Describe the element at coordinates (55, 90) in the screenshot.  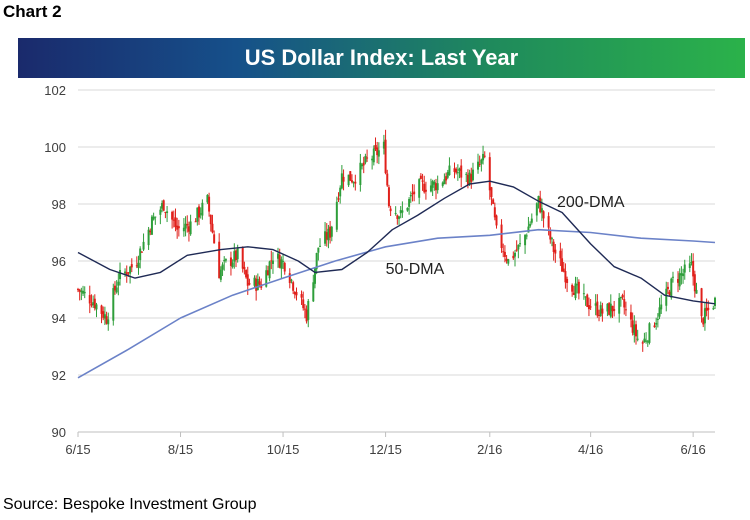
I see `y-tick-label: 102` at that location.